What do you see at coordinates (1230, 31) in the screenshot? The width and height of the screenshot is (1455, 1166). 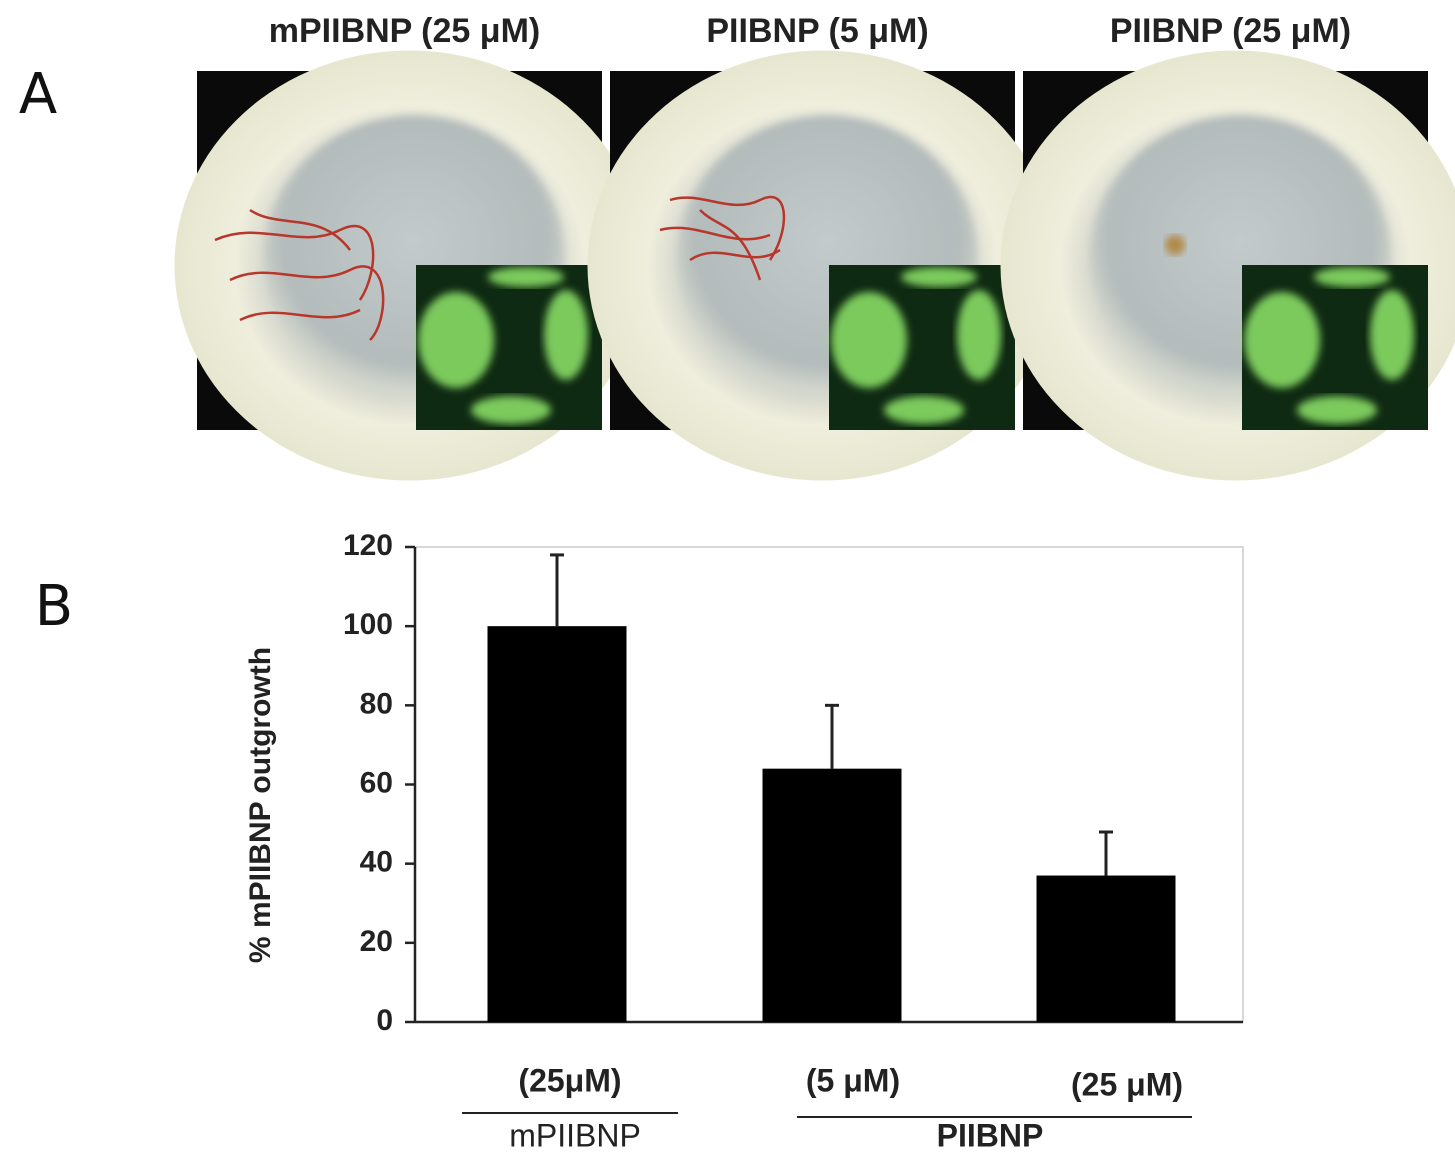 I see `photo-title: PIIBNP (25 μM)` at bounding box center [1230, 31].